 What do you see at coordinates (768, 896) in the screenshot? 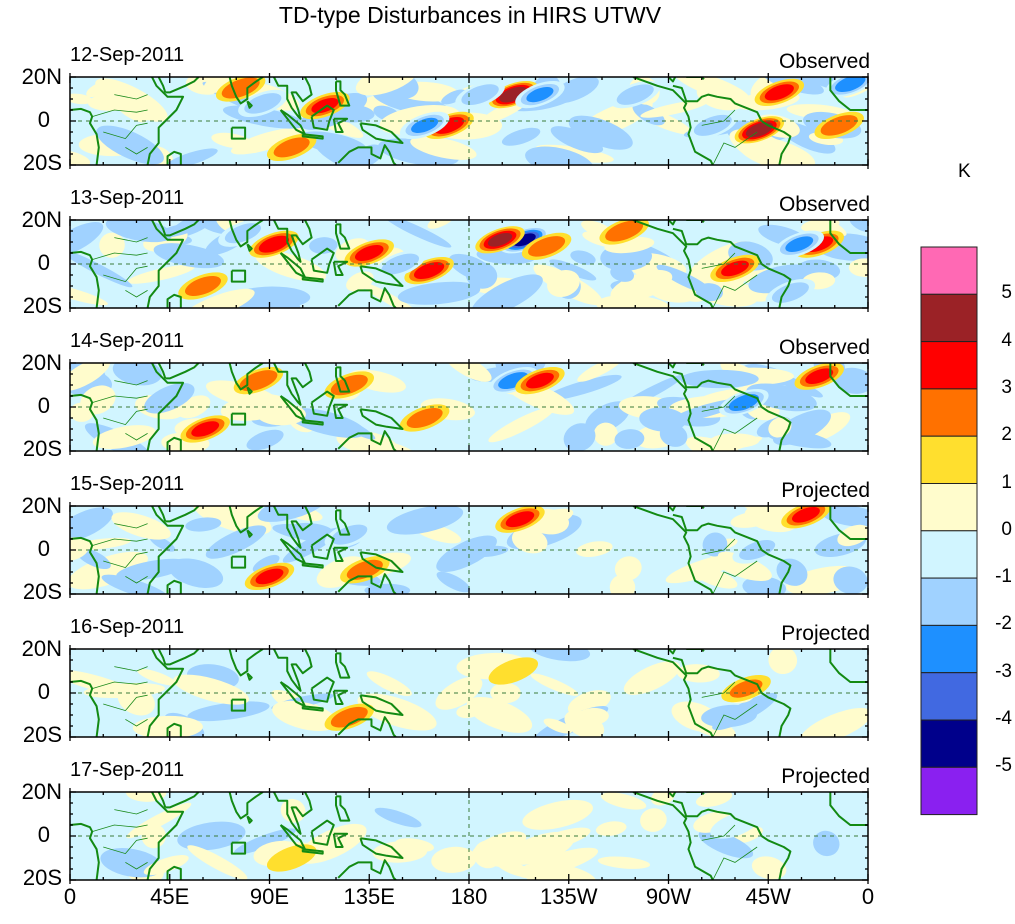
I see `x-tick-label: 45W` at bounding box center [768, 896].